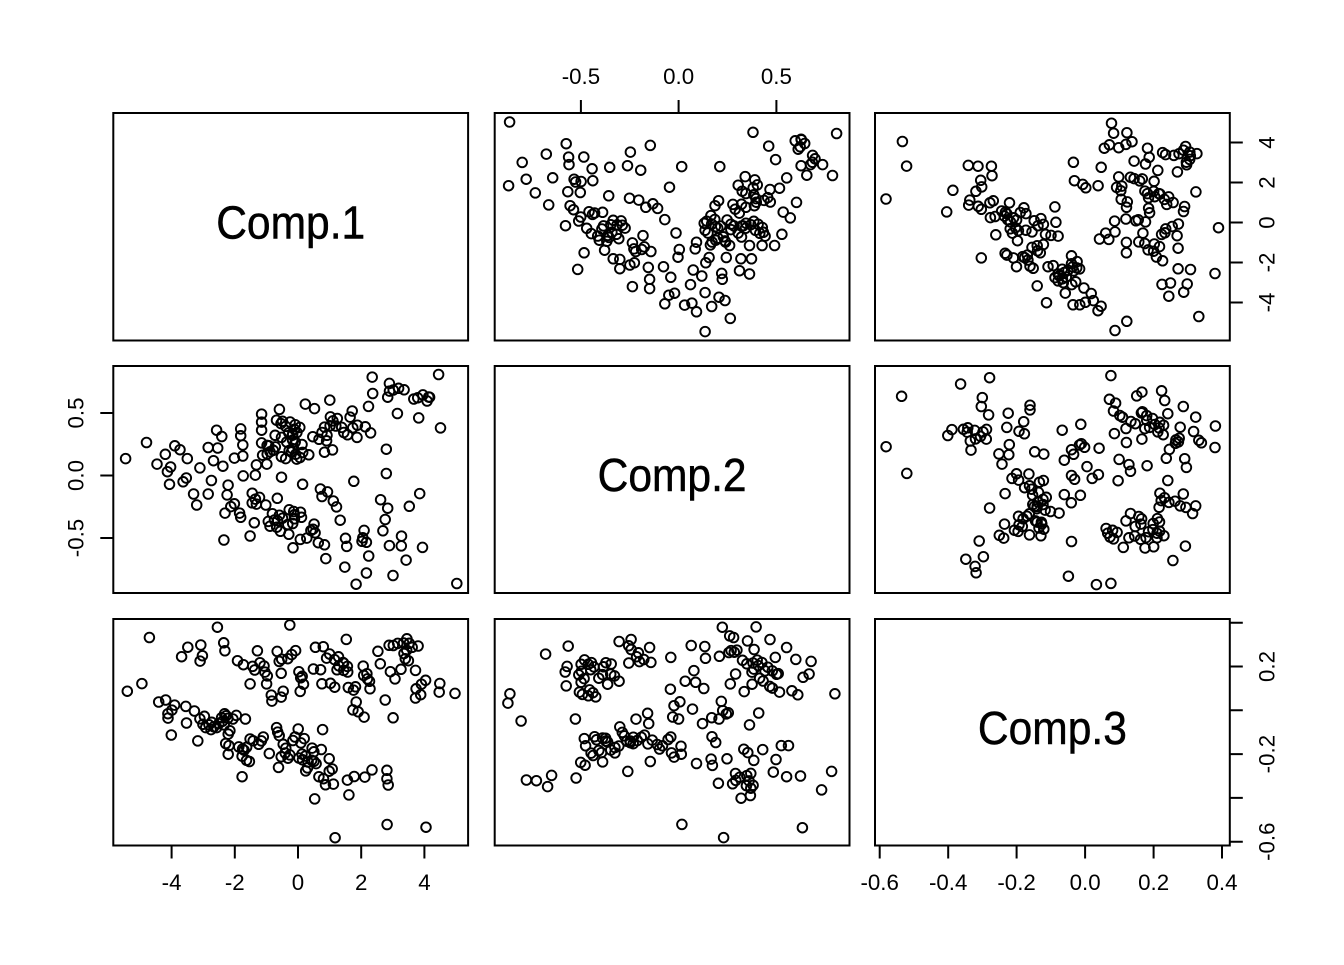  Describe the element at coordinates (1222, 882) in the screenshot. I see `svg-text: 0.4` at that location.